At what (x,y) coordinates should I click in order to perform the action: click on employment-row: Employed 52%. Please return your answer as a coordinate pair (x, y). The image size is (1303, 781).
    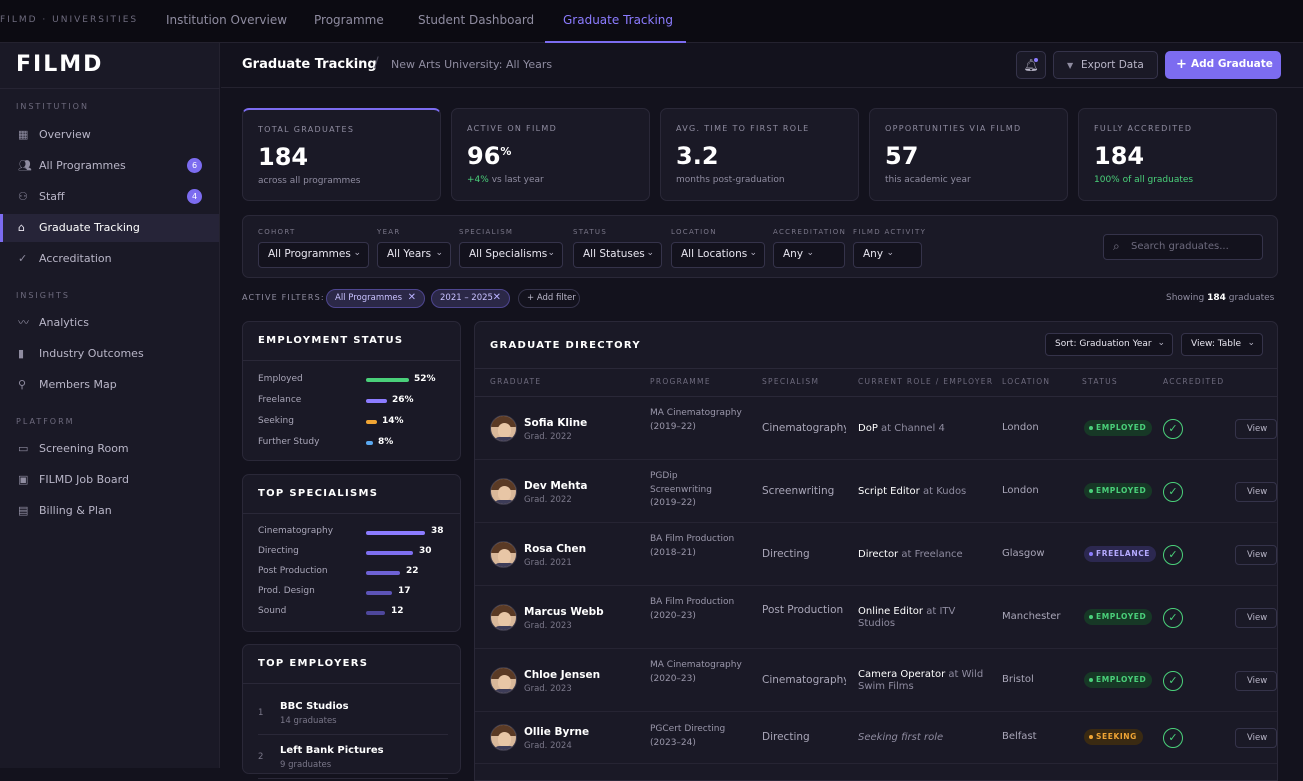
    Looking at the image, I should click on (353, 381).